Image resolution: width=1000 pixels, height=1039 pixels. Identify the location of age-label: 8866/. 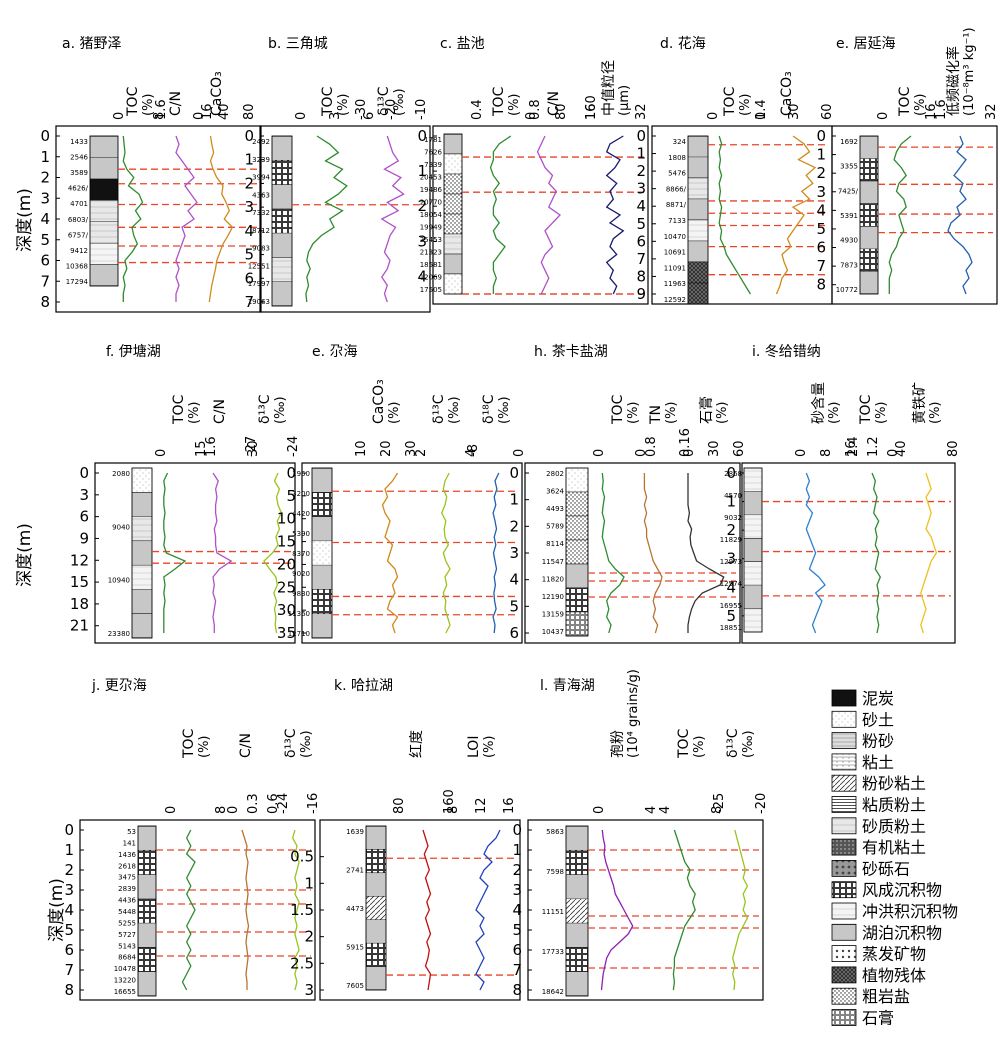
(676, 189).